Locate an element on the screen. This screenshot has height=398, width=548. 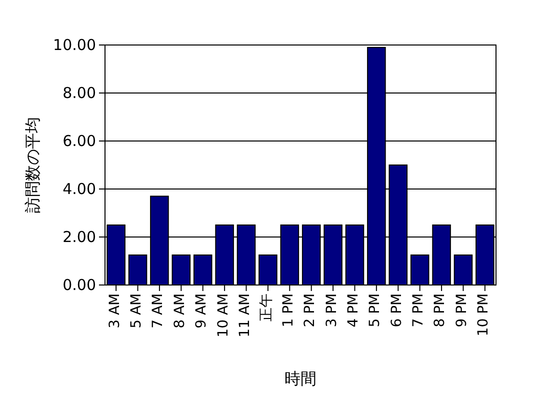
x-tick-label: 正午 is located at coordinates (266, 307).